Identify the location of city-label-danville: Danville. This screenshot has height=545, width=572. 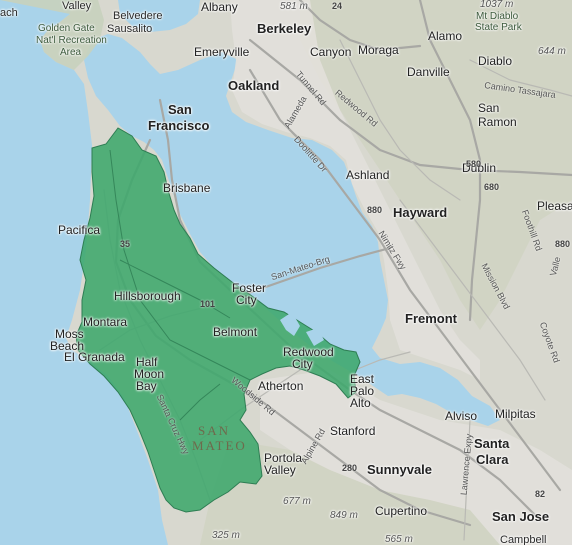
(428, 72).